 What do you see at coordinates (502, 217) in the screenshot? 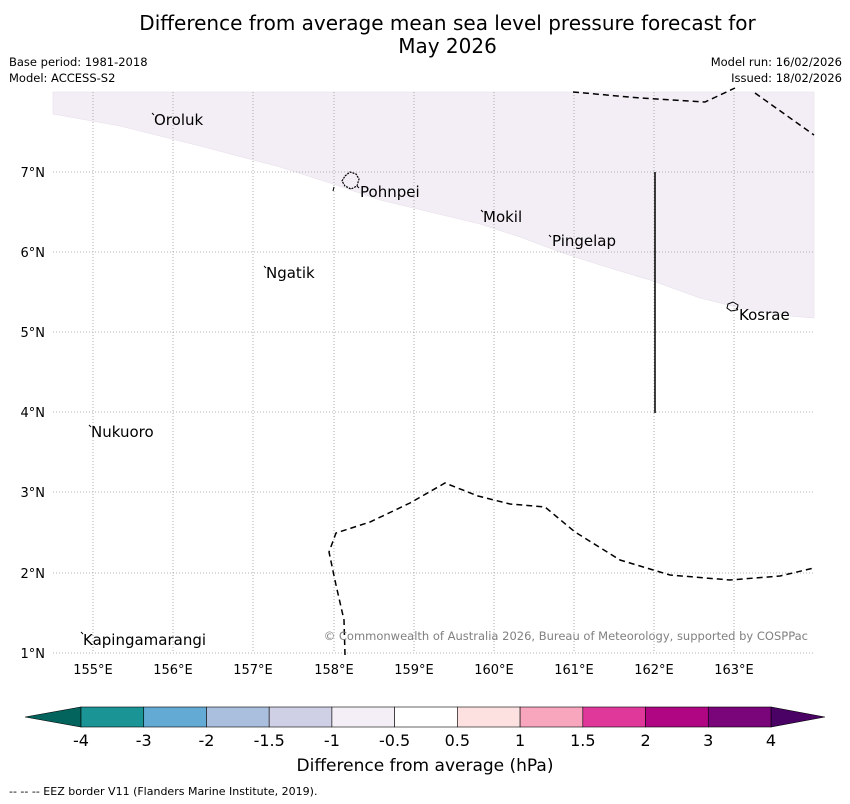
I see `place-label: Mokil` at bounding box center [502, 217].